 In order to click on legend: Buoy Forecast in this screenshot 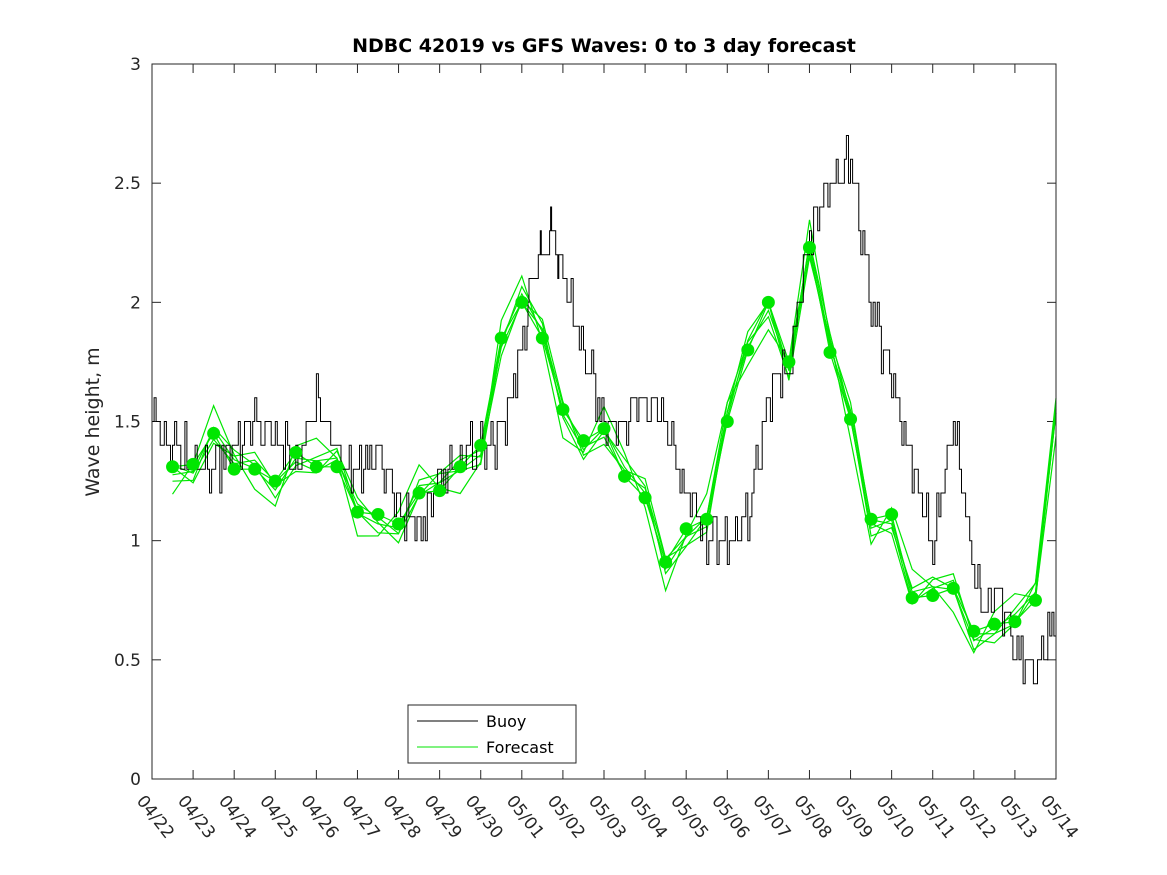, I will do `click(492, 734)`.